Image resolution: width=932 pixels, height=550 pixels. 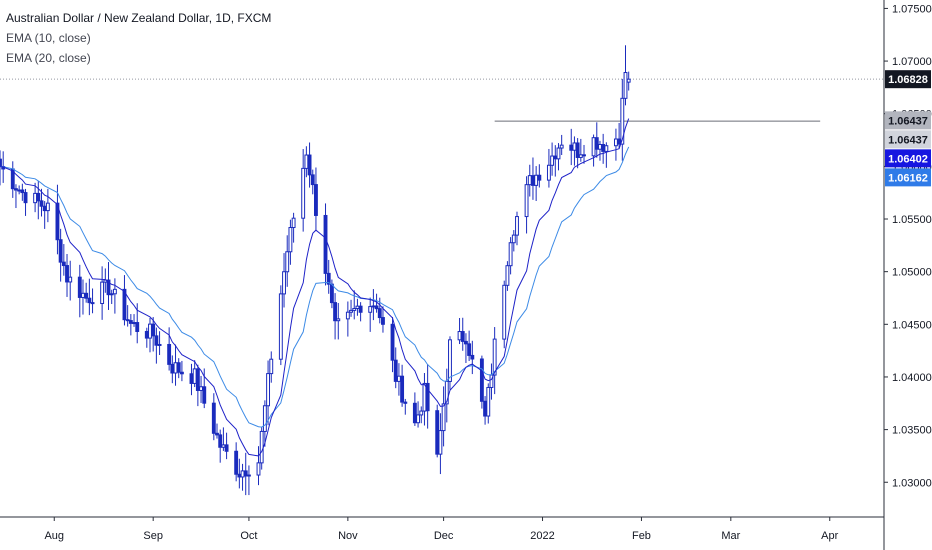 I want to click on ema10-legend: EMA (10, close), so click(x=48, y=38).